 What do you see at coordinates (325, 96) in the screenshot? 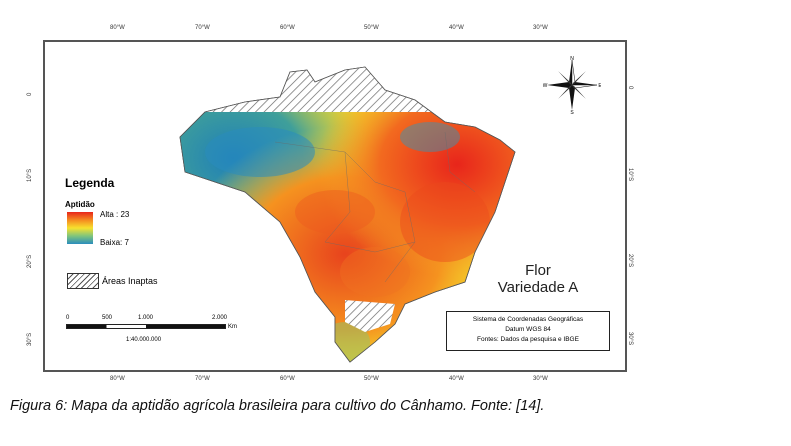
I see `inapt-area-north-band` at bounding box center [325, 96].